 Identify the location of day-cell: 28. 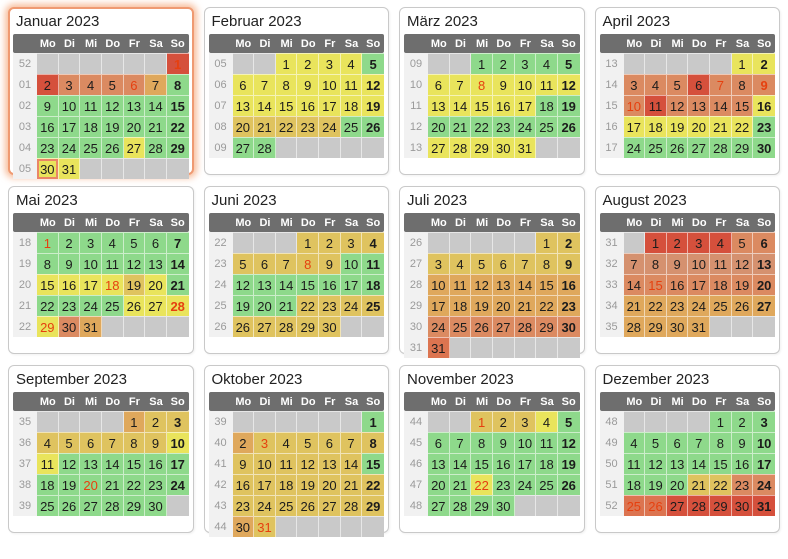
(112, 505).